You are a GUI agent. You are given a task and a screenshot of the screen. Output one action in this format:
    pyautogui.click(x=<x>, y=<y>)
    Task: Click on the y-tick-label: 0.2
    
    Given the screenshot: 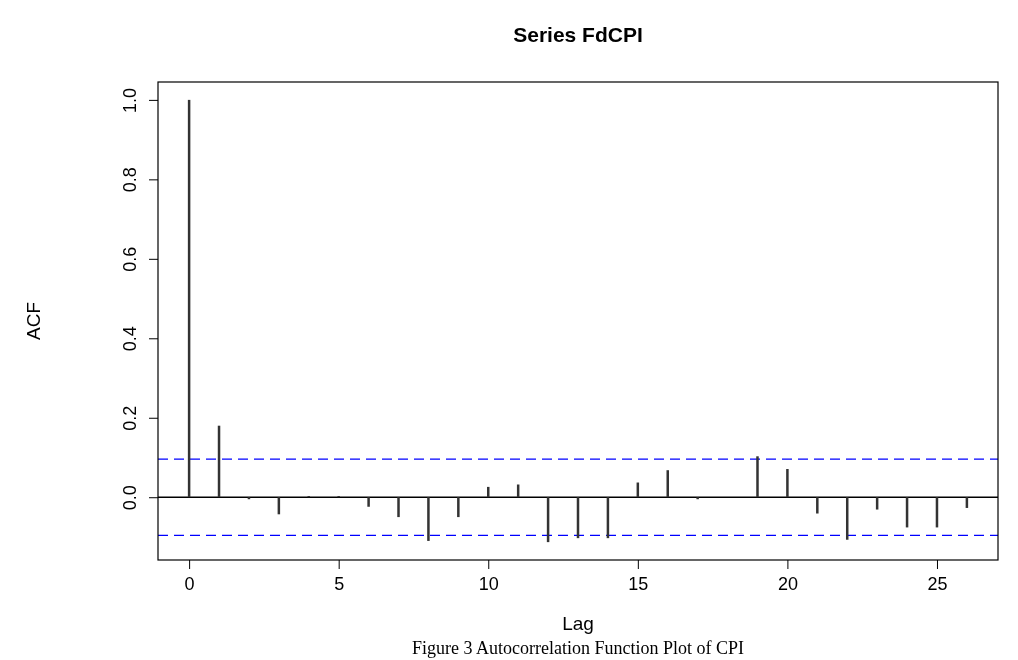 What is the action you would take?
    pyautogui.click(x=130, y=418)
    